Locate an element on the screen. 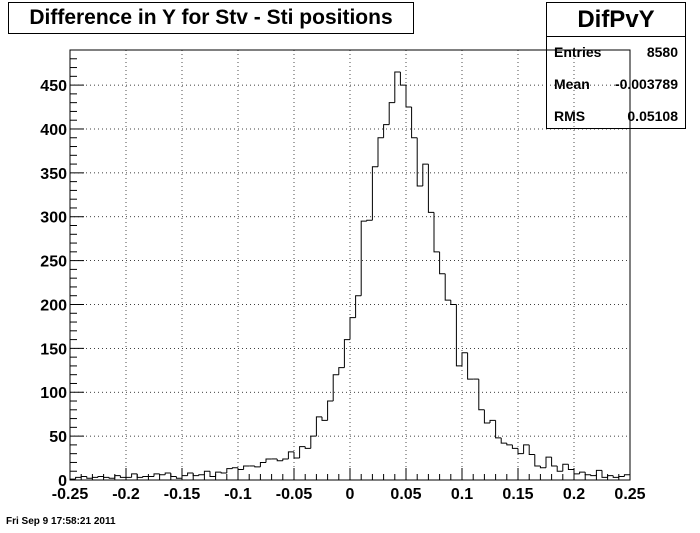 The height and width of the screenshot is (533, 700). timestamp: Fri Sep 9 17:58:21 2011 is located at coordinates (61, 521).